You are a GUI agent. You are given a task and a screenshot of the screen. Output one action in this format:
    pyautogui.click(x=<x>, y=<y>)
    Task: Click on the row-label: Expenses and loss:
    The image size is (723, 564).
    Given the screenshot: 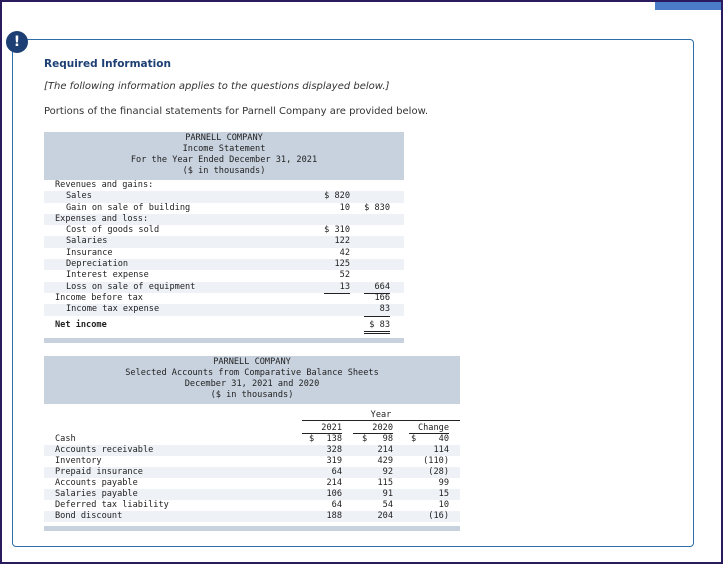 What is the action you would take?
    pyautogui.click(x=102, y=218)
    